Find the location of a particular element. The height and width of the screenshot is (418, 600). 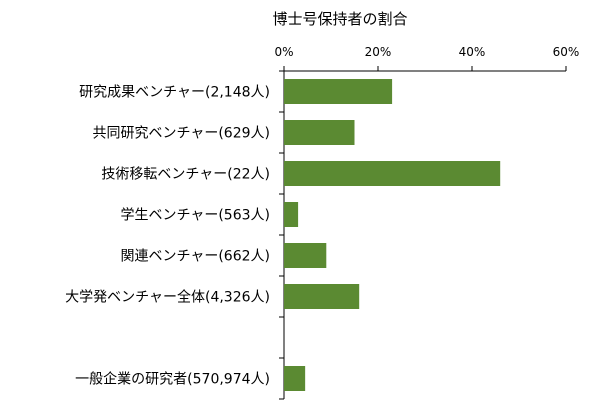

category-label: 一般企業の研究者(570,974人) is located at coordinates (172, 379).